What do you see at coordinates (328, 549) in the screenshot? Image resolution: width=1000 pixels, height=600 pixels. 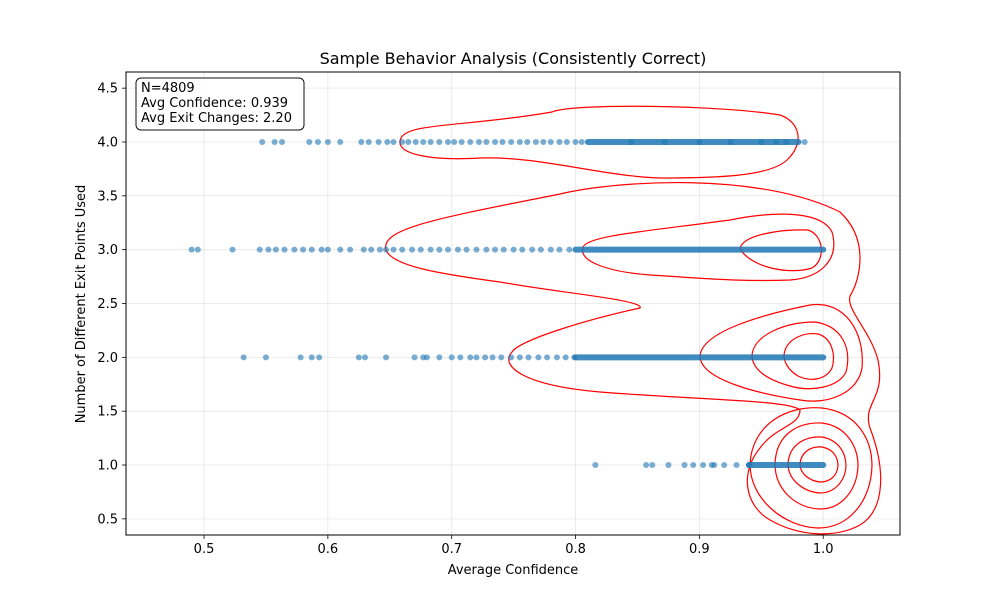 I see `x-tick-label: 0.6` at bounding box center [328, 549].